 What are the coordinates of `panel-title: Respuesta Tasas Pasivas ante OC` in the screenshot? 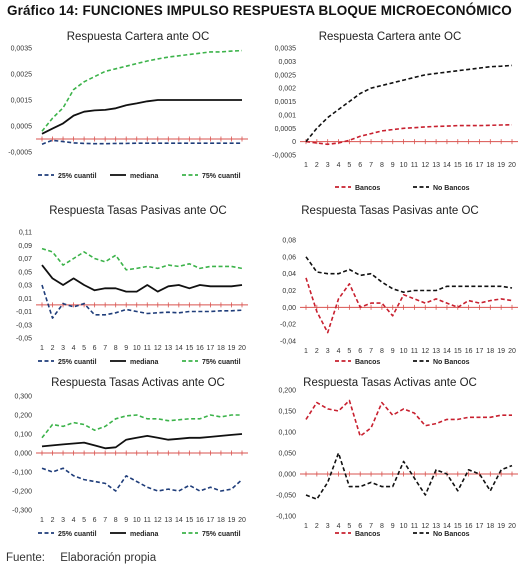 It's located at (138, 211).